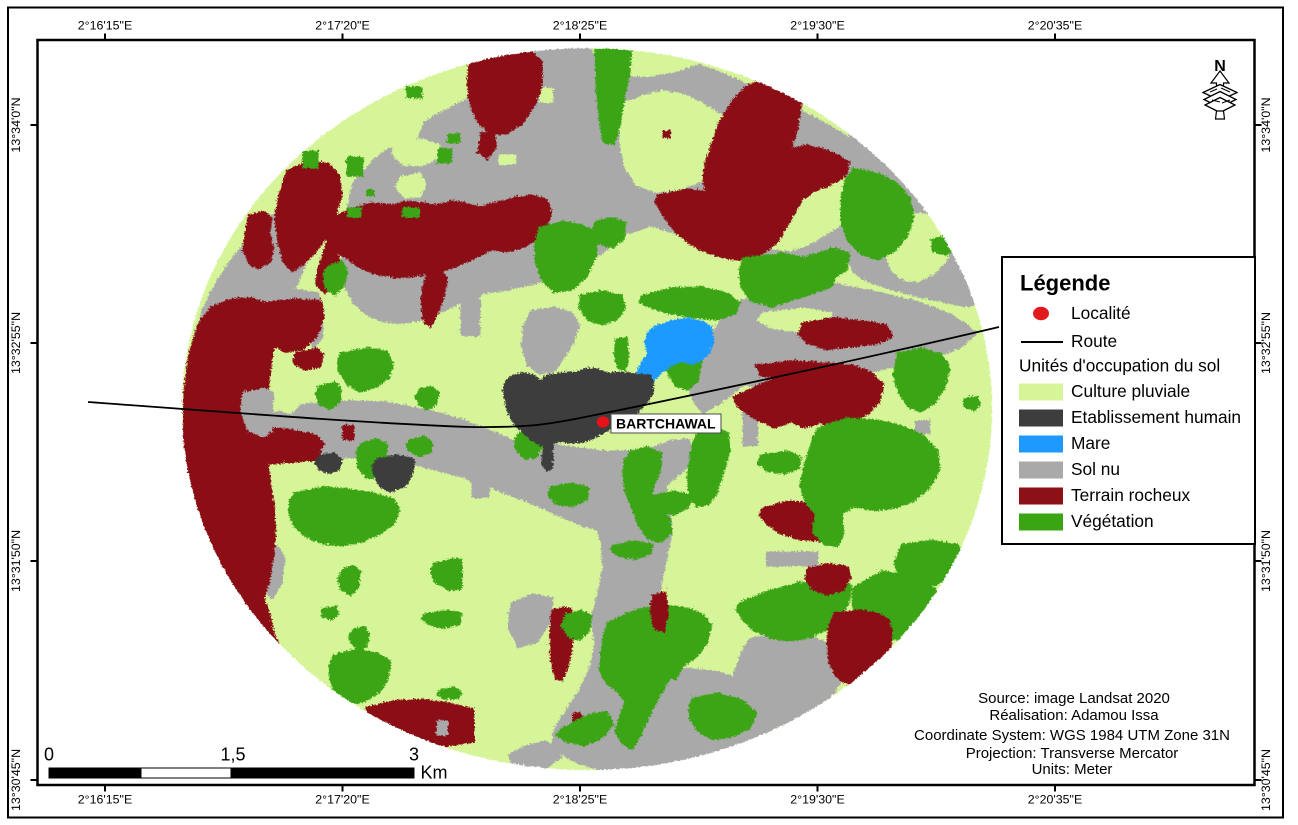 This screenshot has height=825, width=1298. Describe the element at coordinates (1094, 341) in the screenshot. I see `svg-text: Route` at that location.